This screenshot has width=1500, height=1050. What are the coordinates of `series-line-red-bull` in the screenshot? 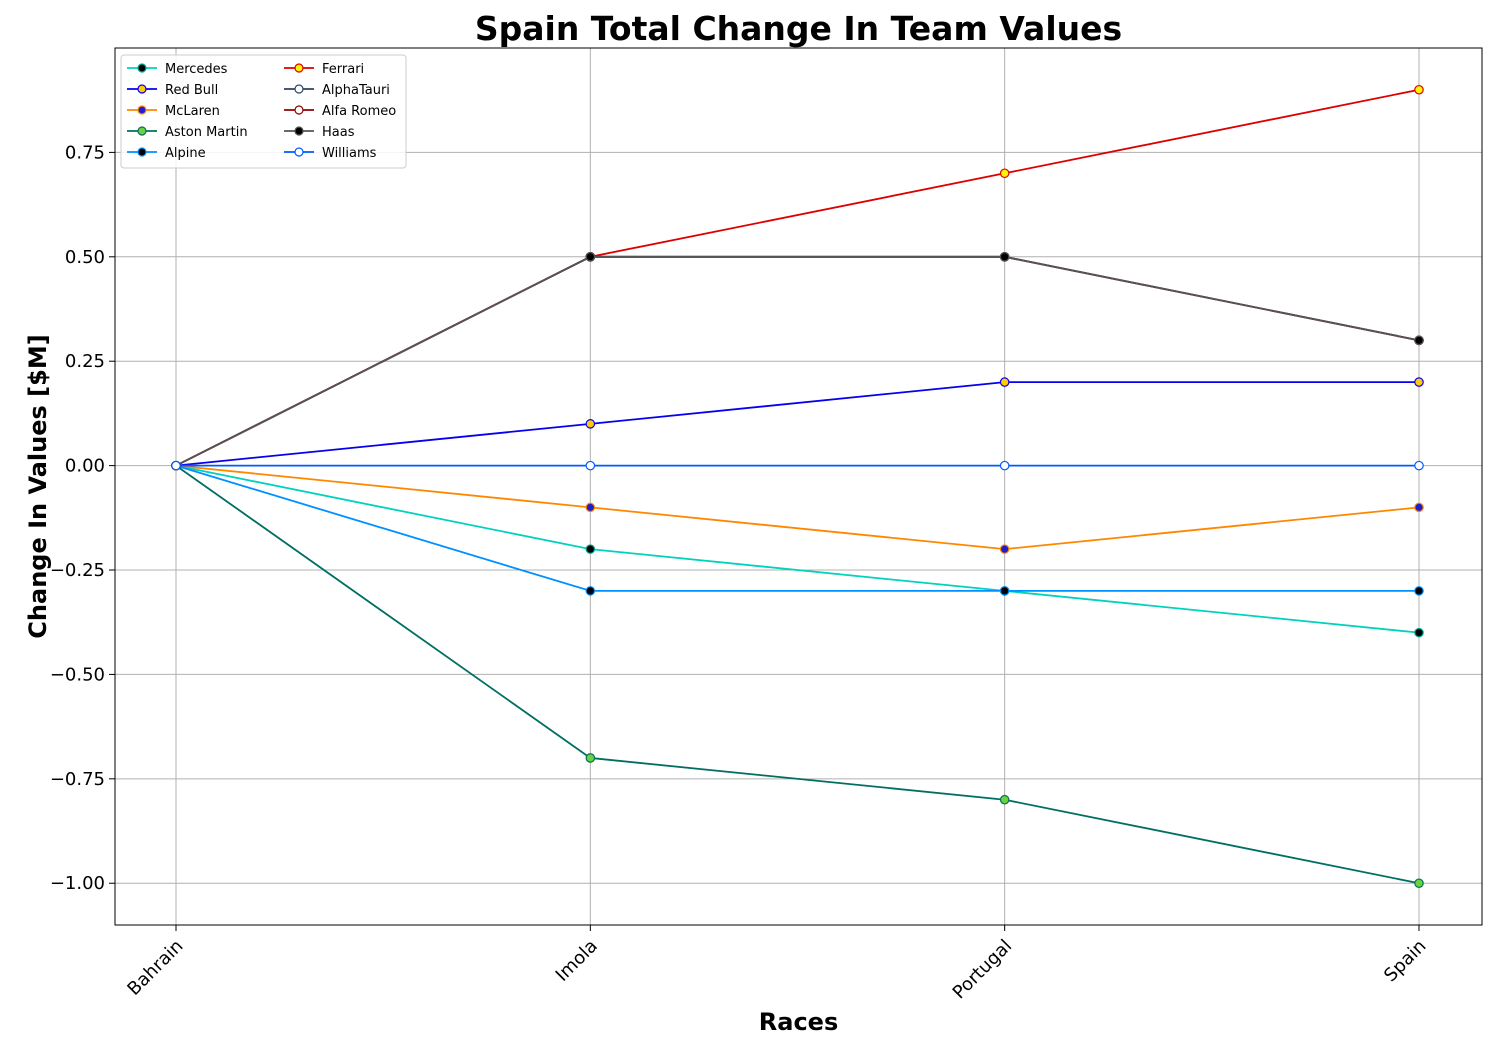 It's located at (797, 424).